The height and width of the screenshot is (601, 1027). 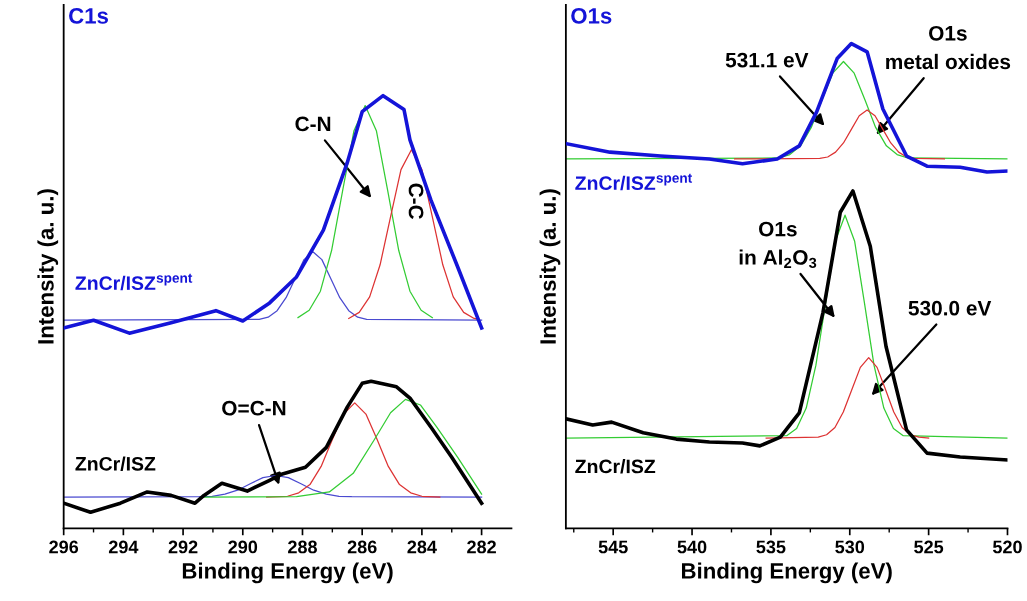 I want to click on annotation: O=C-N, so click(x=254, y=408).